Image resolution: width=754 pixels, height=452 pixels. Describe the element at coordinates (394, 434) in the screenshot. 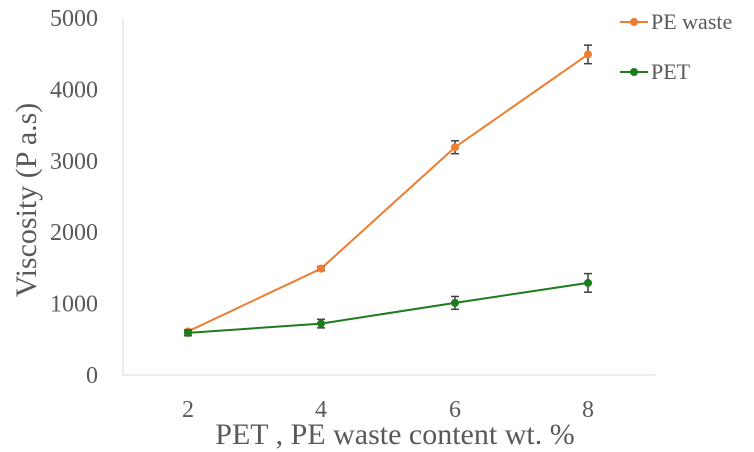

I see `x-axis-title: PET , PE waste content wt. %` at that location.